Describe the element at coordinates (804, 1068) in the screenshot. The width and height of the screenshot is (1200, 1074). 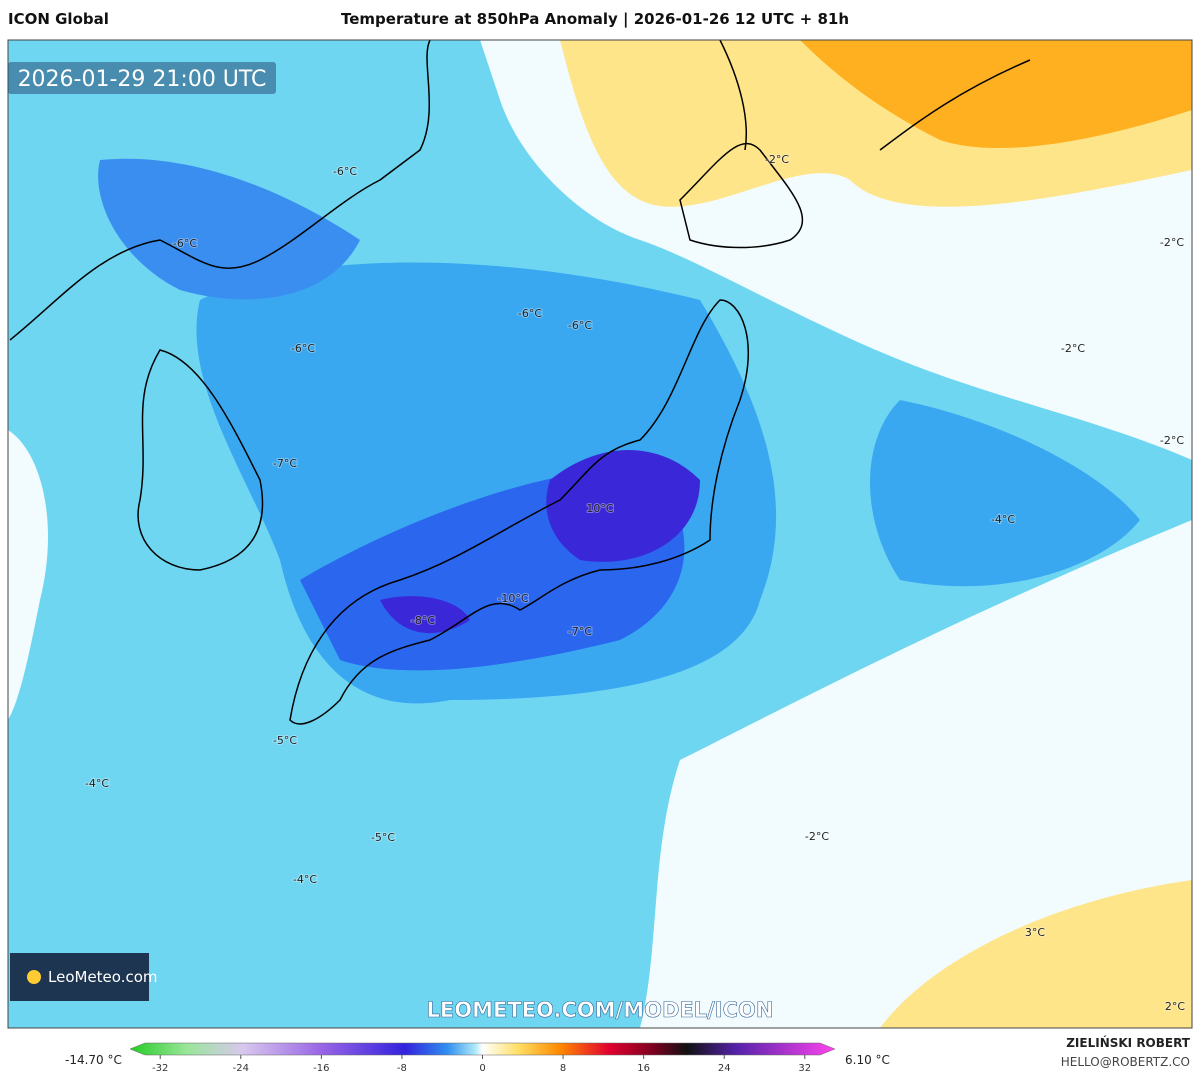
I see `colorbar-tick-label: 32` at that location.